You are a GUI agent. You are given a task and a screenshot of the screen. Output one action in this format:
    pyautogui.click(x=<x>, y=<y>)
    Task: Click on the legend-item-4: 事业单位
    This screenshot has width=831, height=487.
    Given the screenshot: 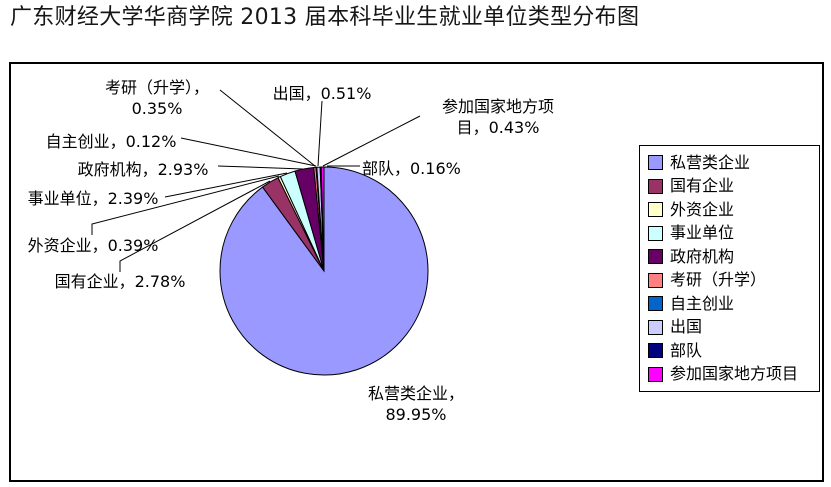 What is the action you would take?
    pyautogui.click(x=732, y=233)
    